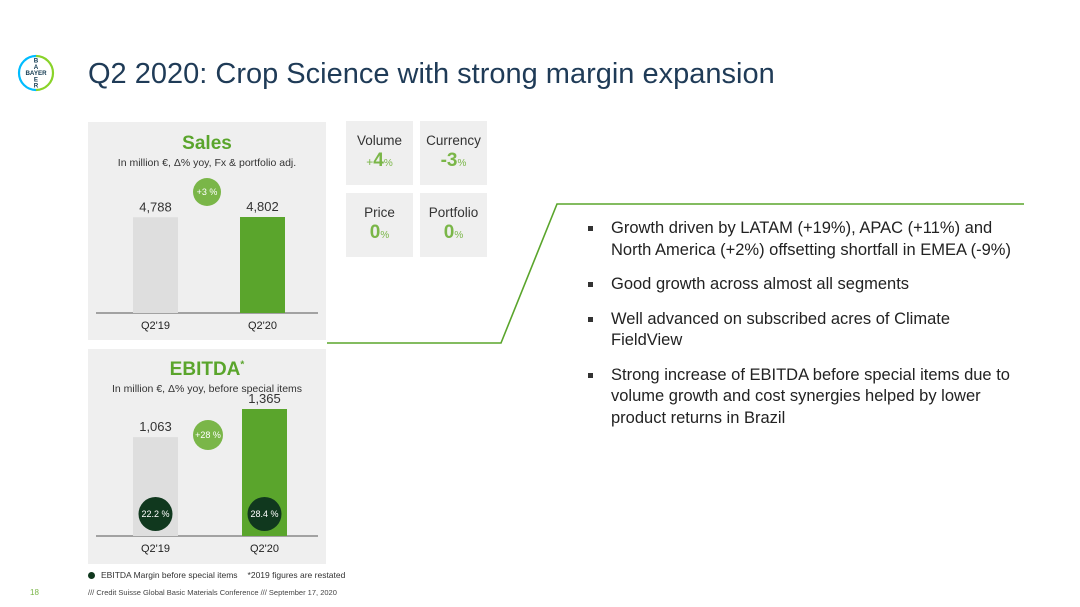 The image size is (1080, 607). Describe the element at coordinates (155, 426) in the screenshot. I see `bar-value-label: 1,063` at that location.